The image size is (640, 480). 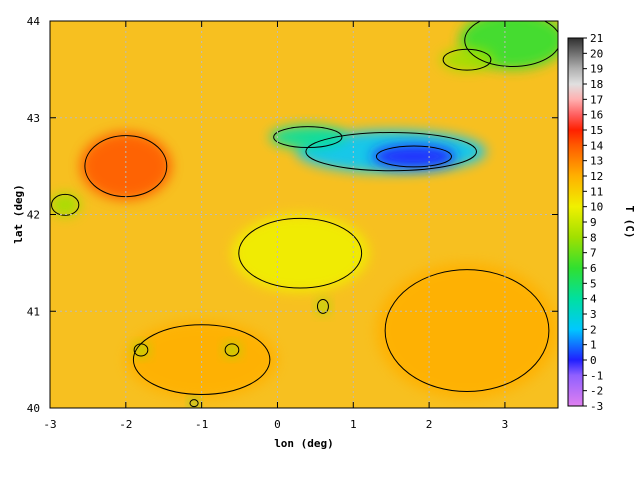 I want to click on colorbar-tick-label: 7, so click(x=593, y=253).